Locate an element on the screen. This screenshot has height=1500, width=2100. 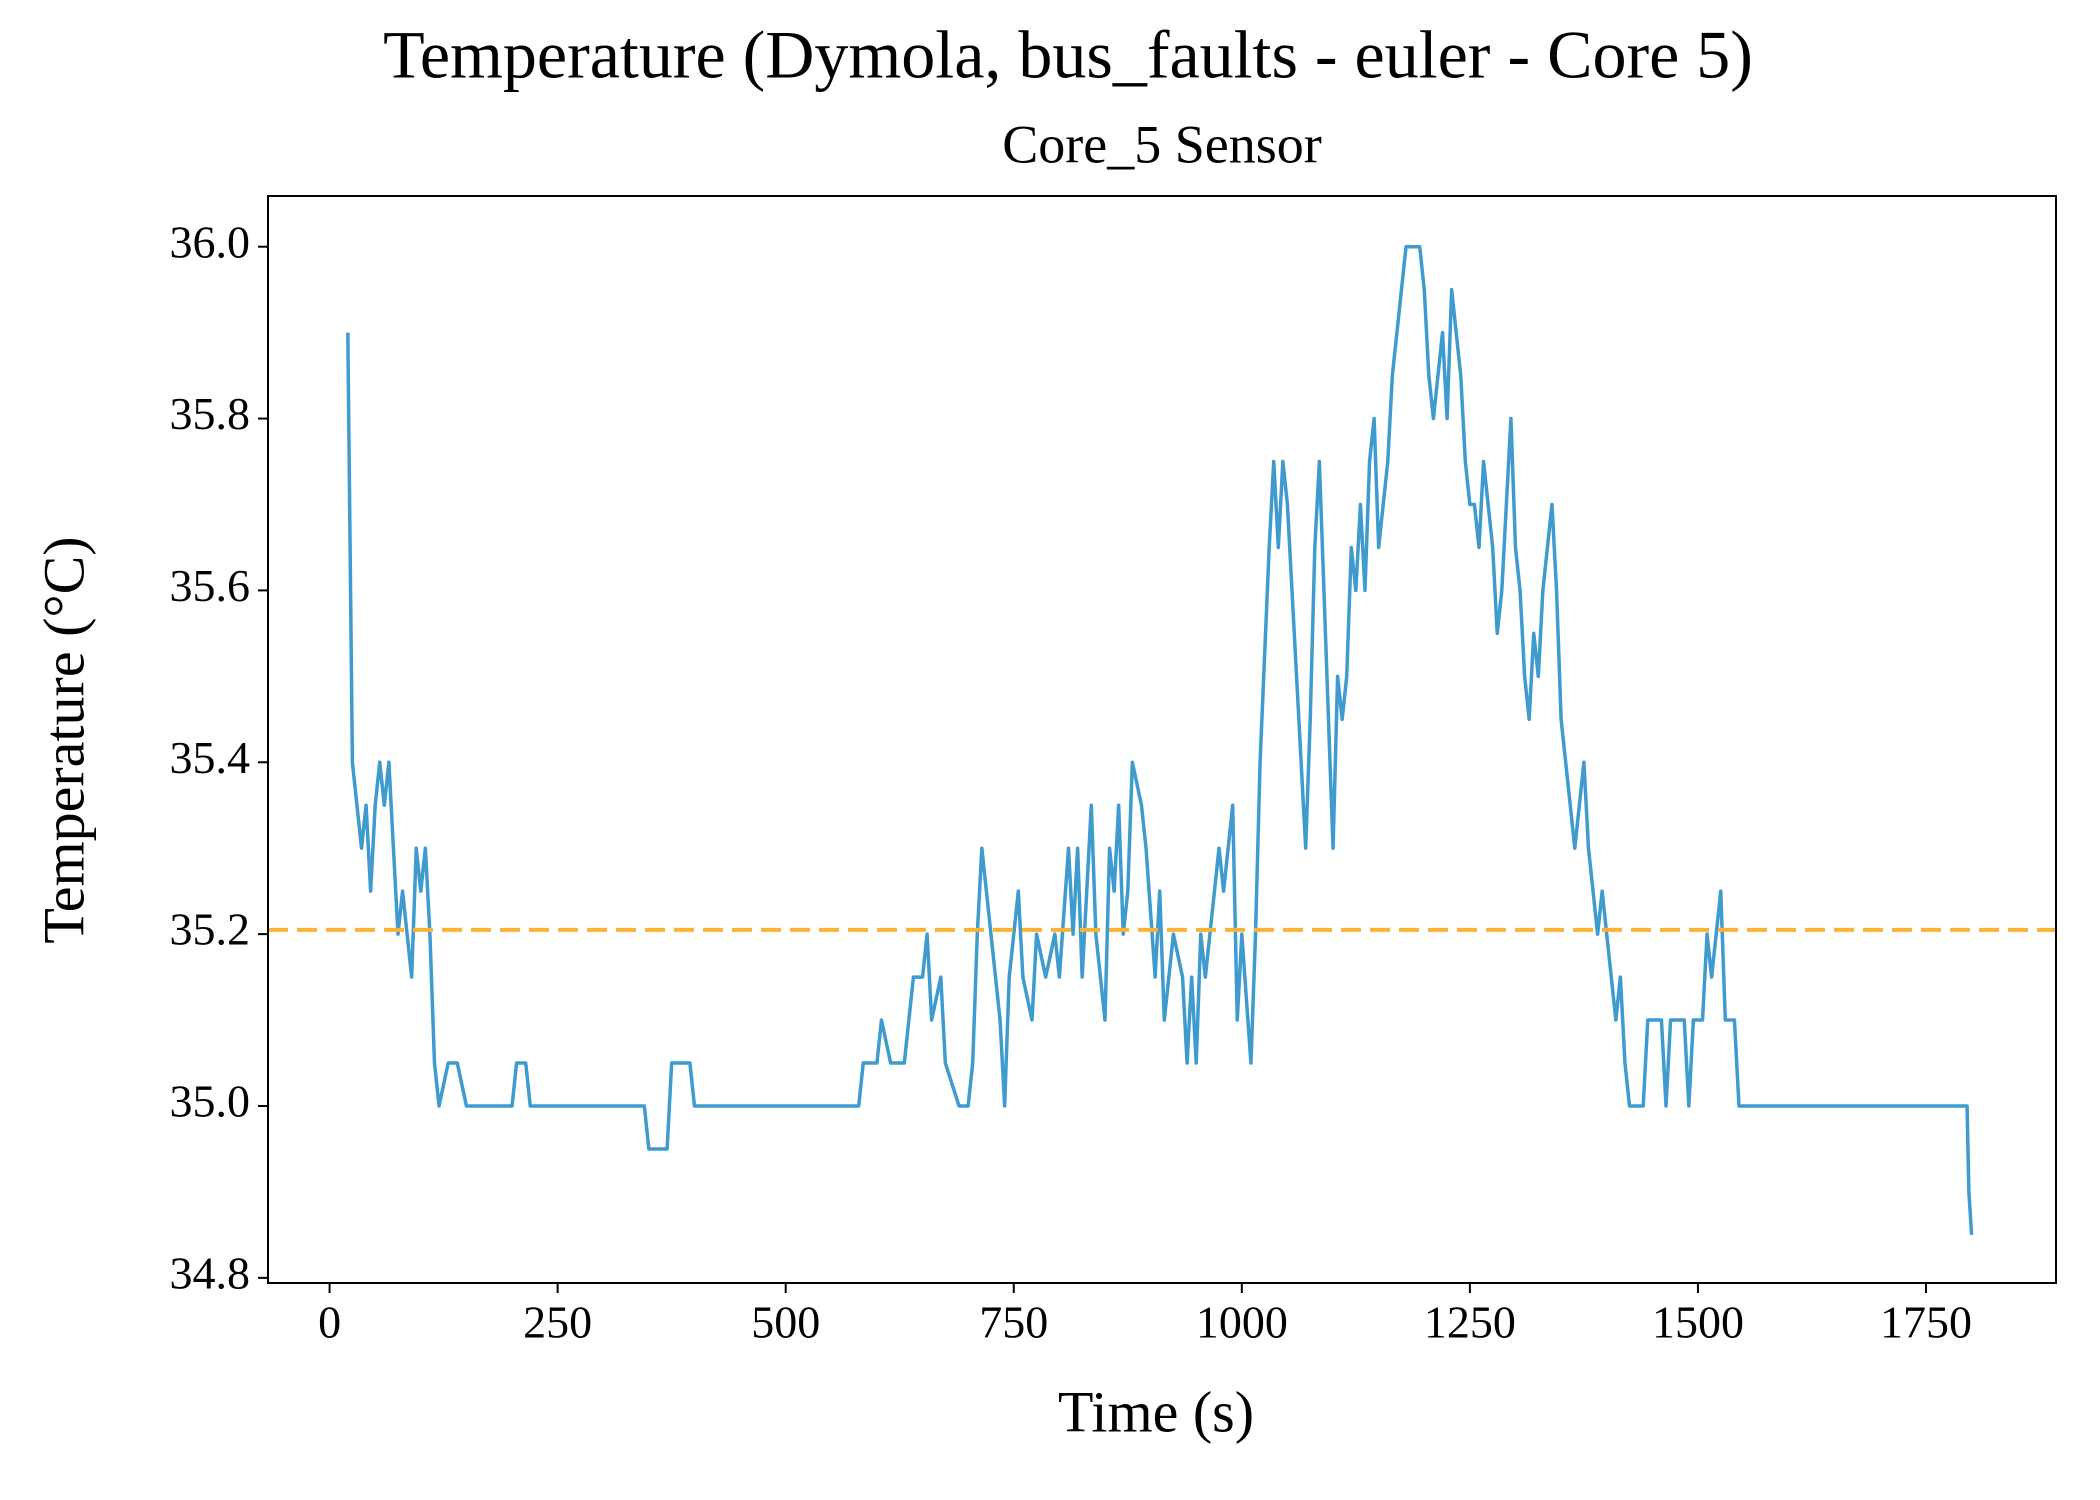
y-tick-label: 35.8 is located at coordinates (210, 413).